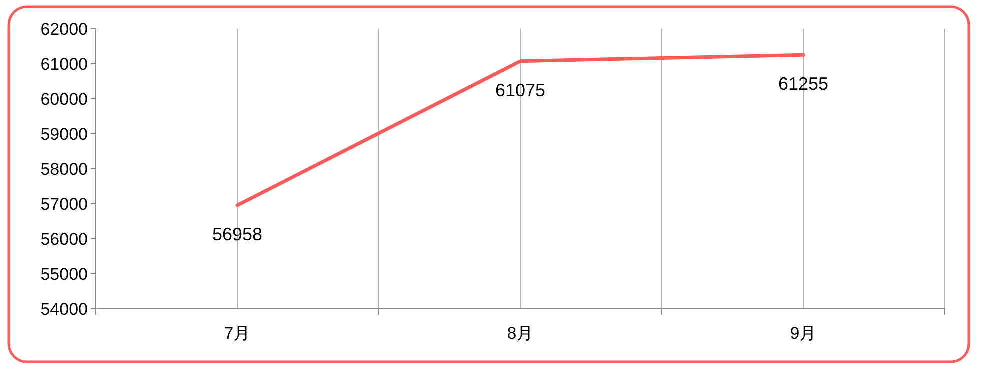  I want to click on x-tick-label: 8月, so click(520, 333).